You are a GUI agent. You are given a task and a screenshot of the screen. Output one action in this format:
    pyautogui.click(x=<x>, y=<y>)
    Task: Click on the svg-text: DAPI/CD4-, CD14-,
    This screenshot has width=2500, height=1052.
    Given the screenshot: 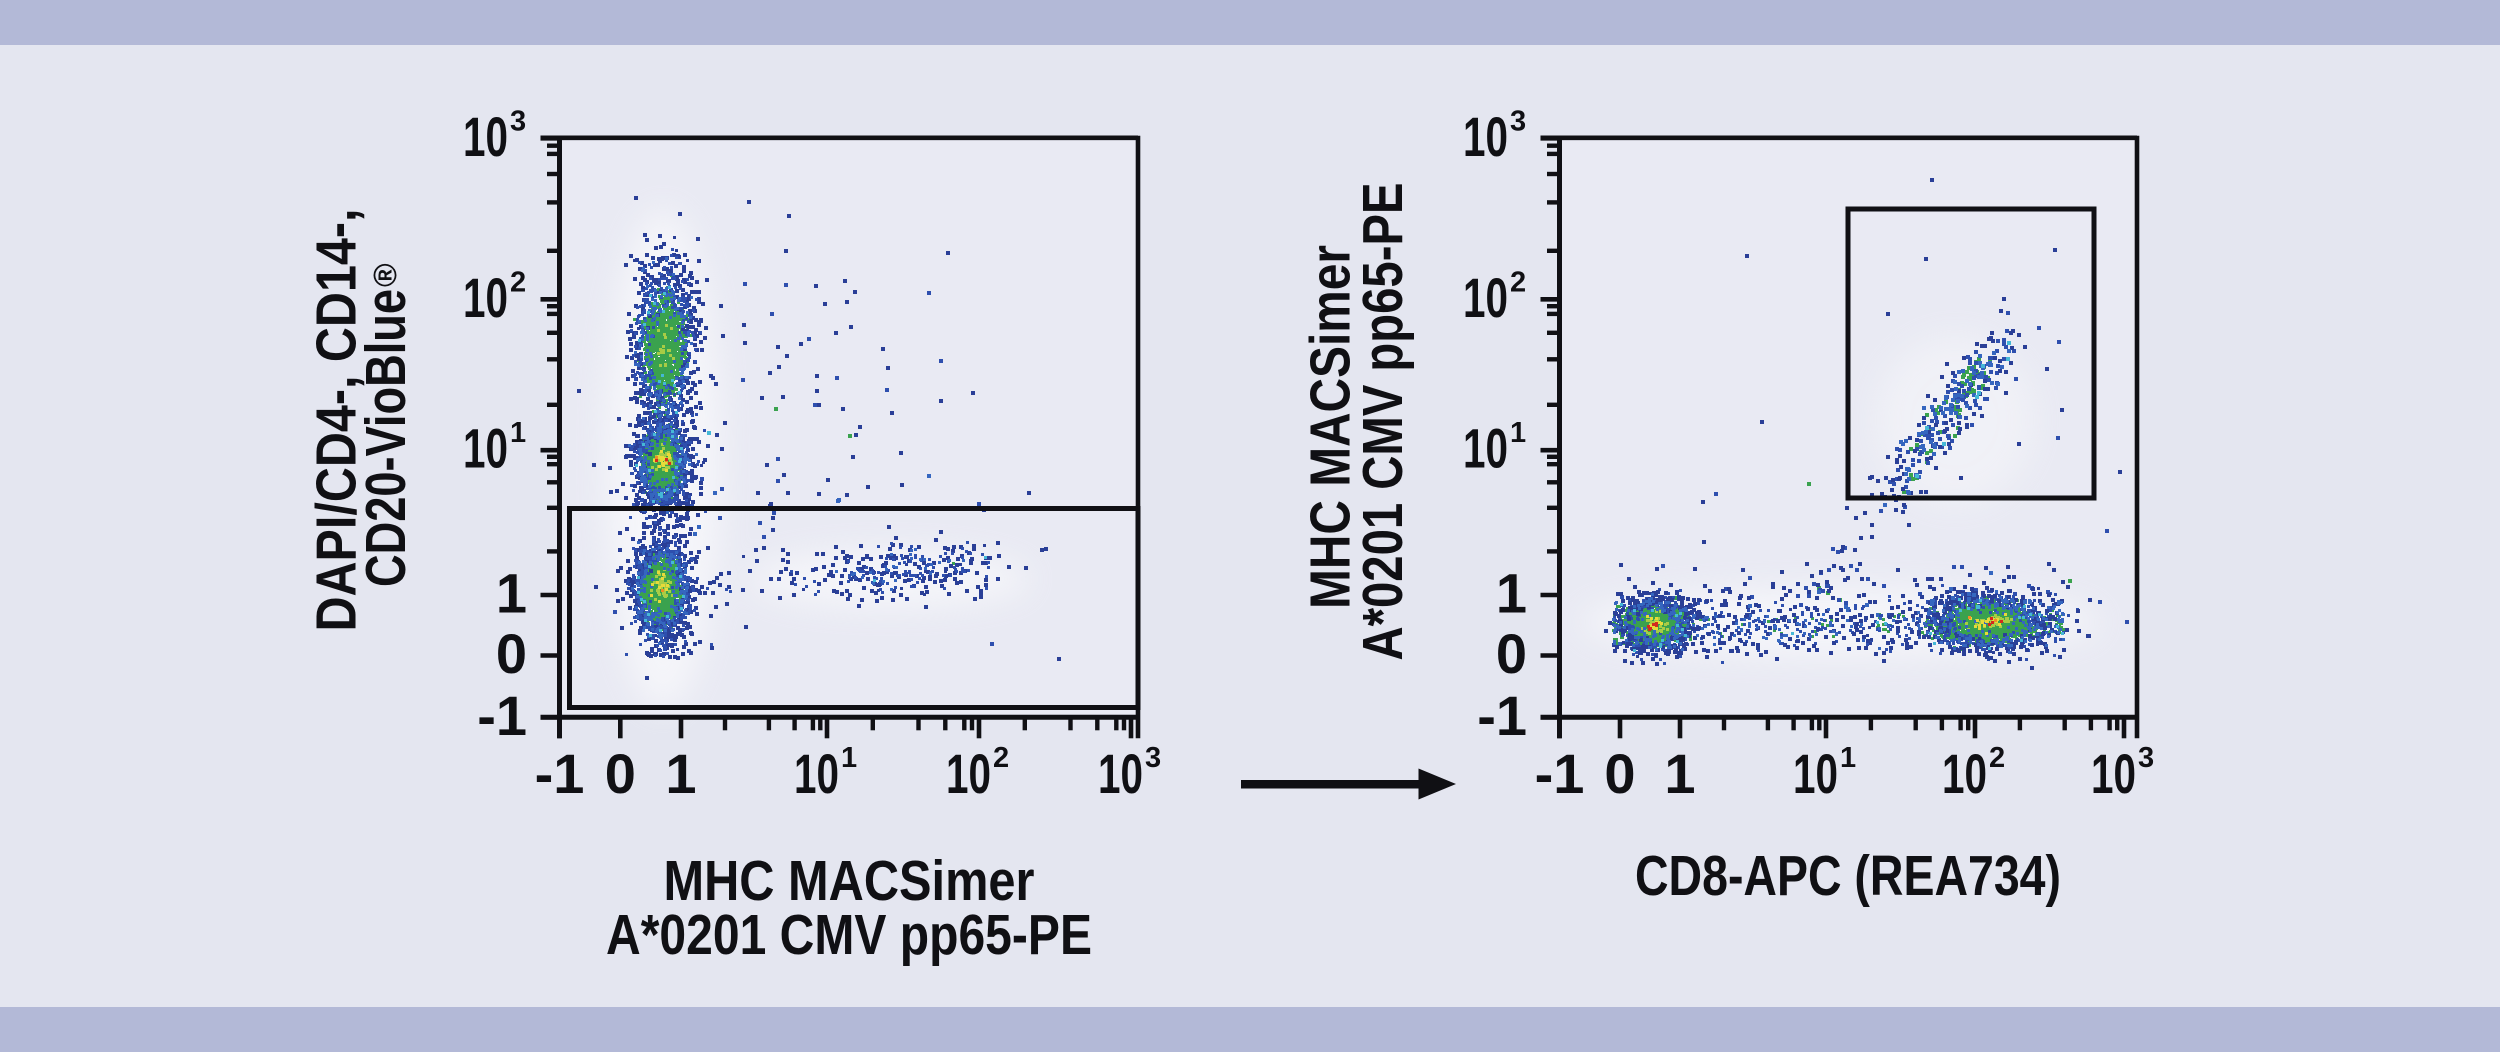 What is the action you would take?
    pyautogui.click(x=337, y=420)
    